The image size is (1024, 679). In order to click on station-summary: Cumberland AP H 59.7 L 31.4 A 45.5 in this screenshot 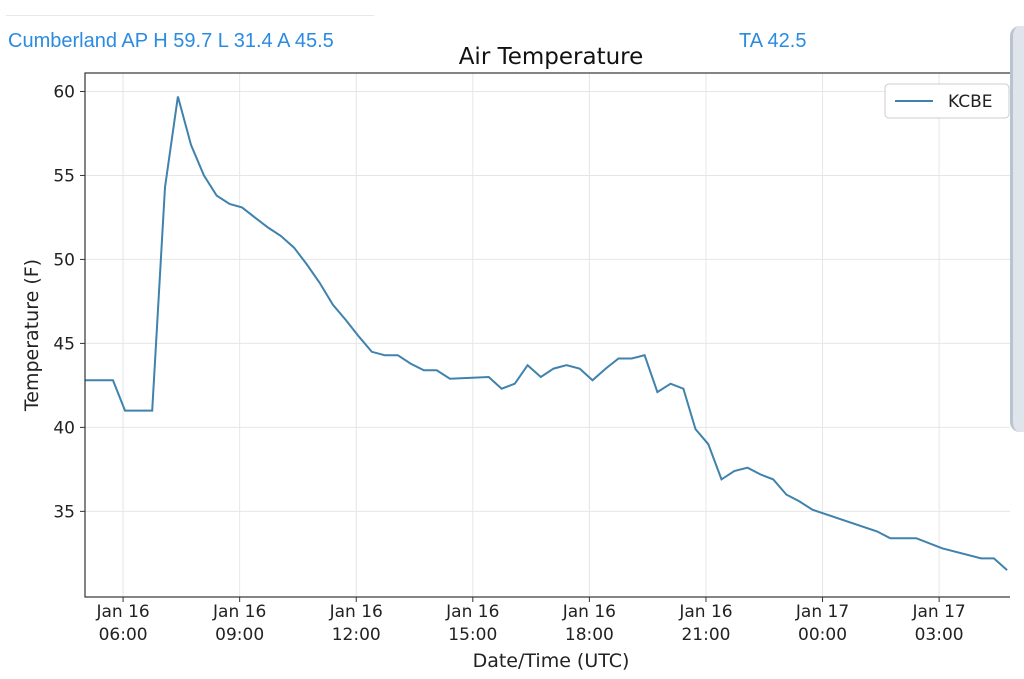, I will do `click(171, 41)`.